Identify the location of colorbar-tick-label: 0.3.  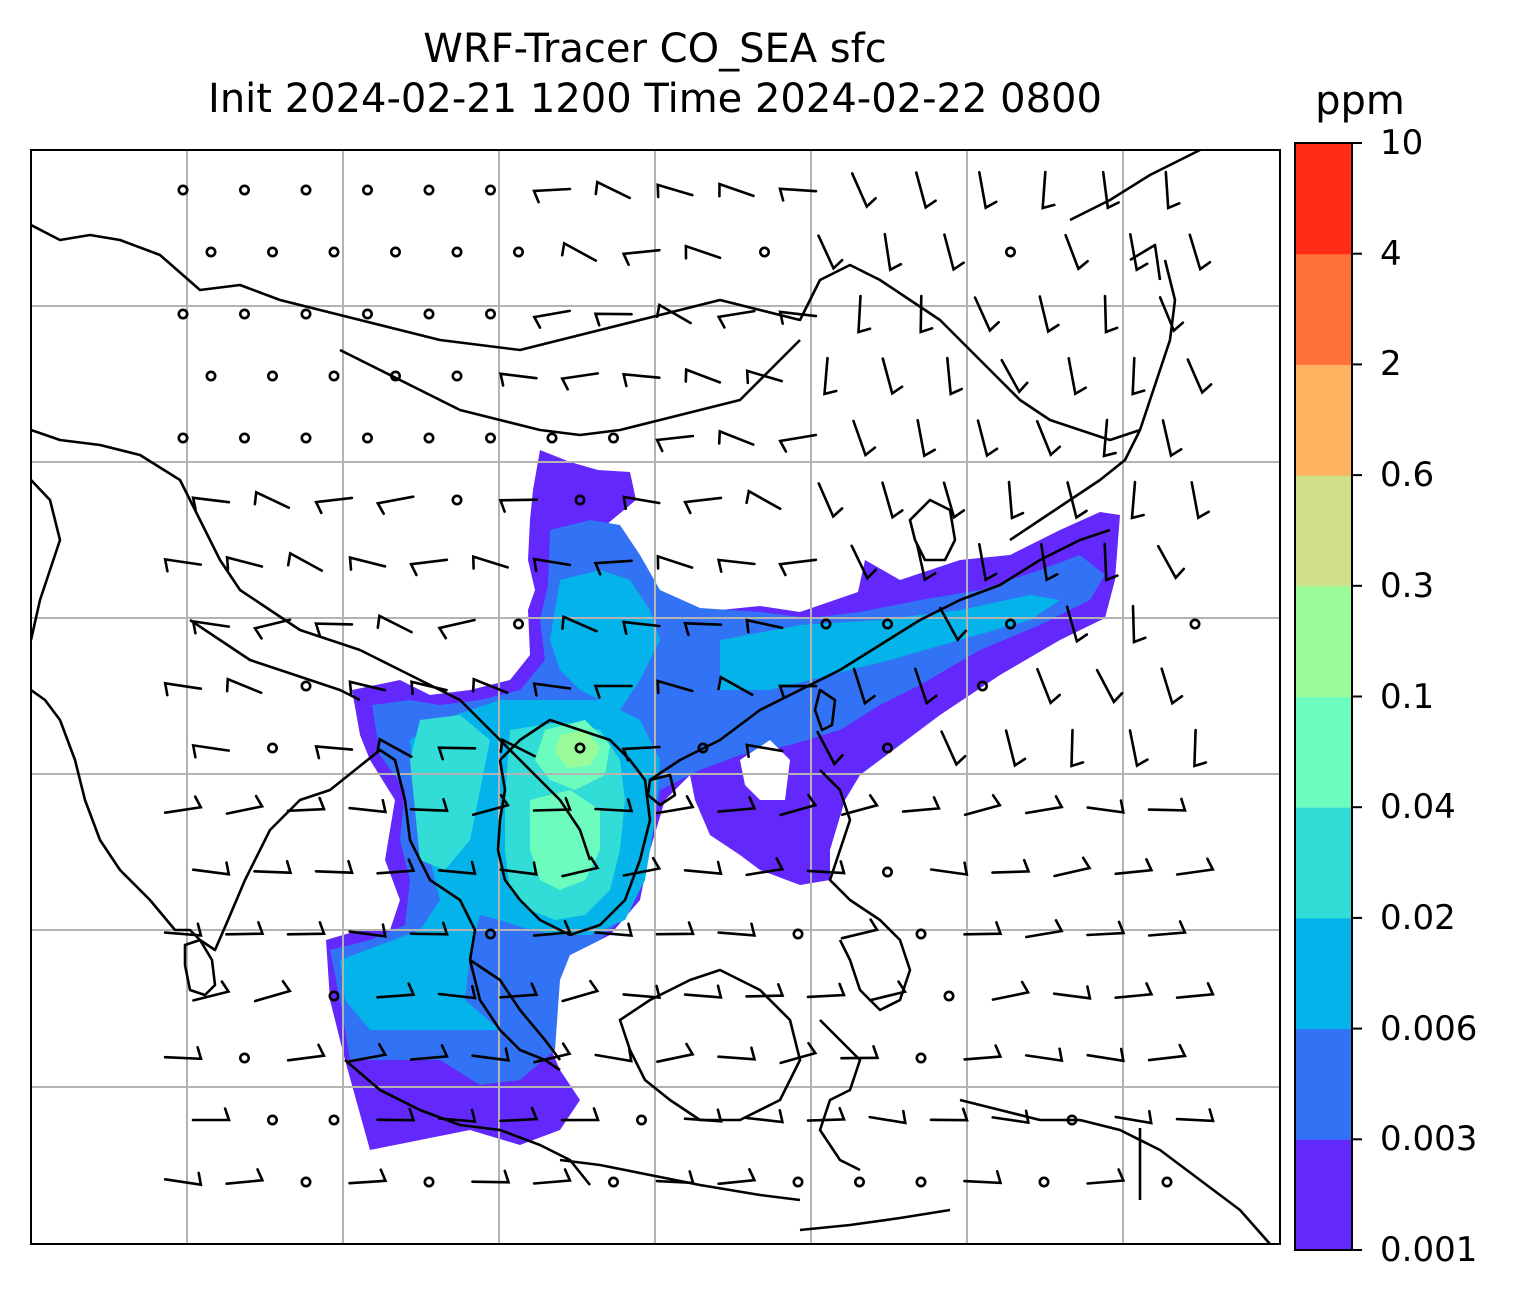
(1407, 585).